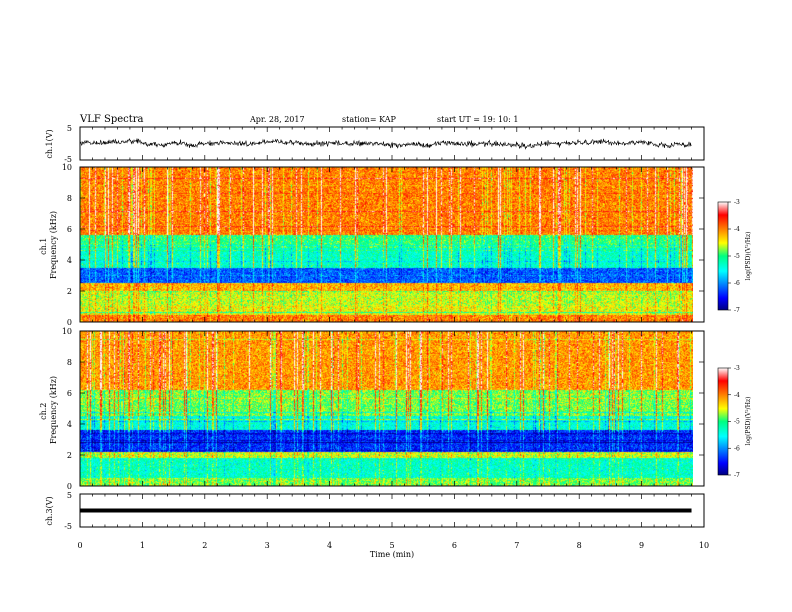 The height and width of the screenshot is (612, 792). I want to click on ch2-colorbar-ticks: -3 -4 -5 -6 -7, so click(734, 422).